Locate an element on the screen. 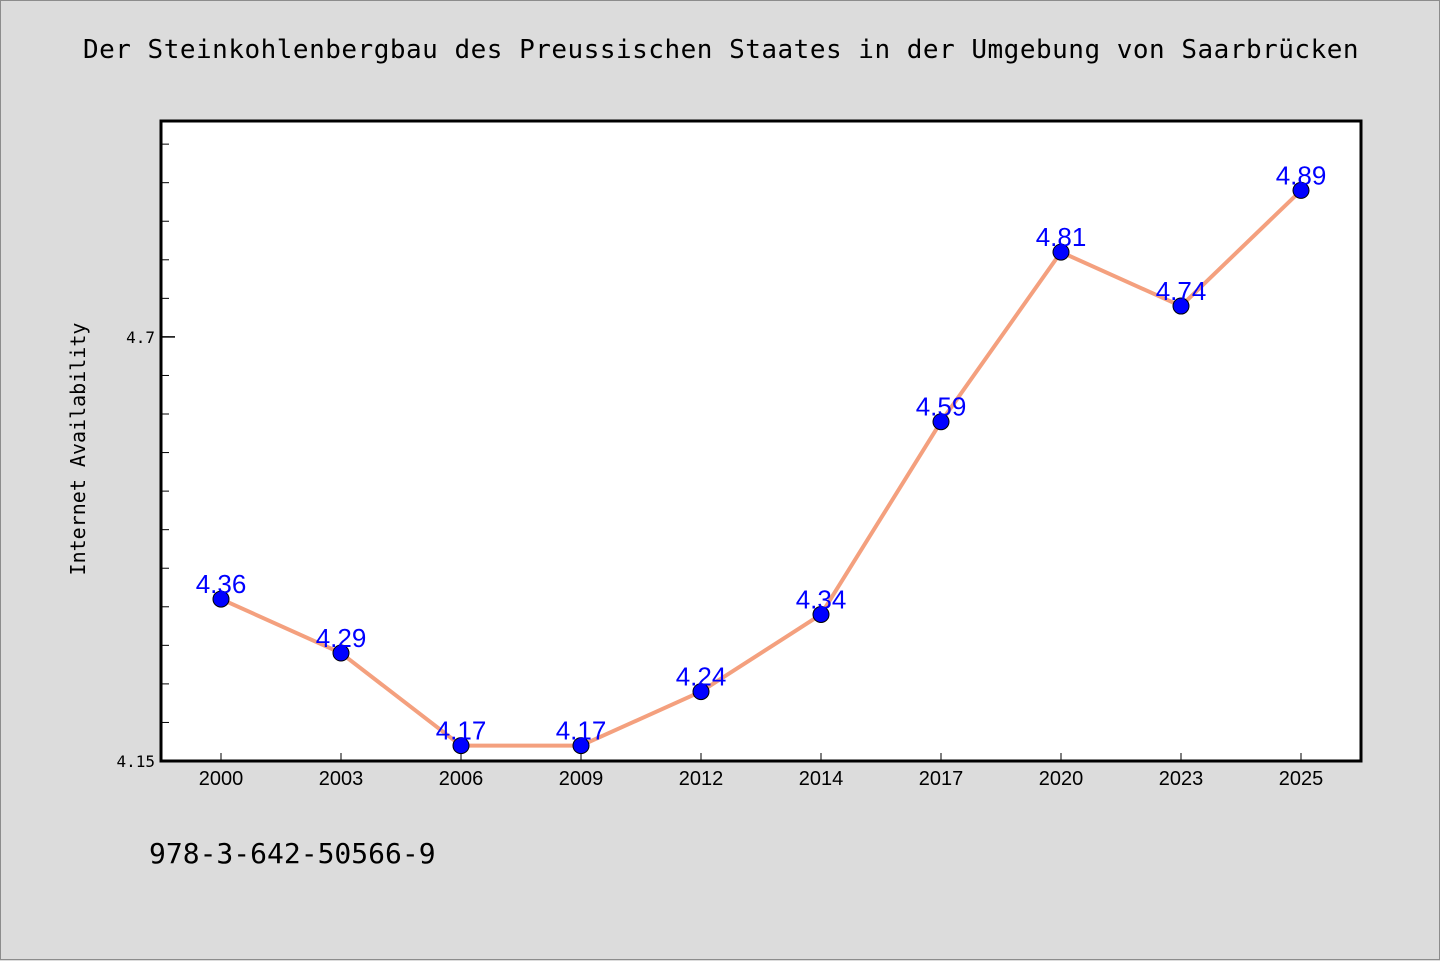  data-label: 4.36 is located at coordinates (221, 584).